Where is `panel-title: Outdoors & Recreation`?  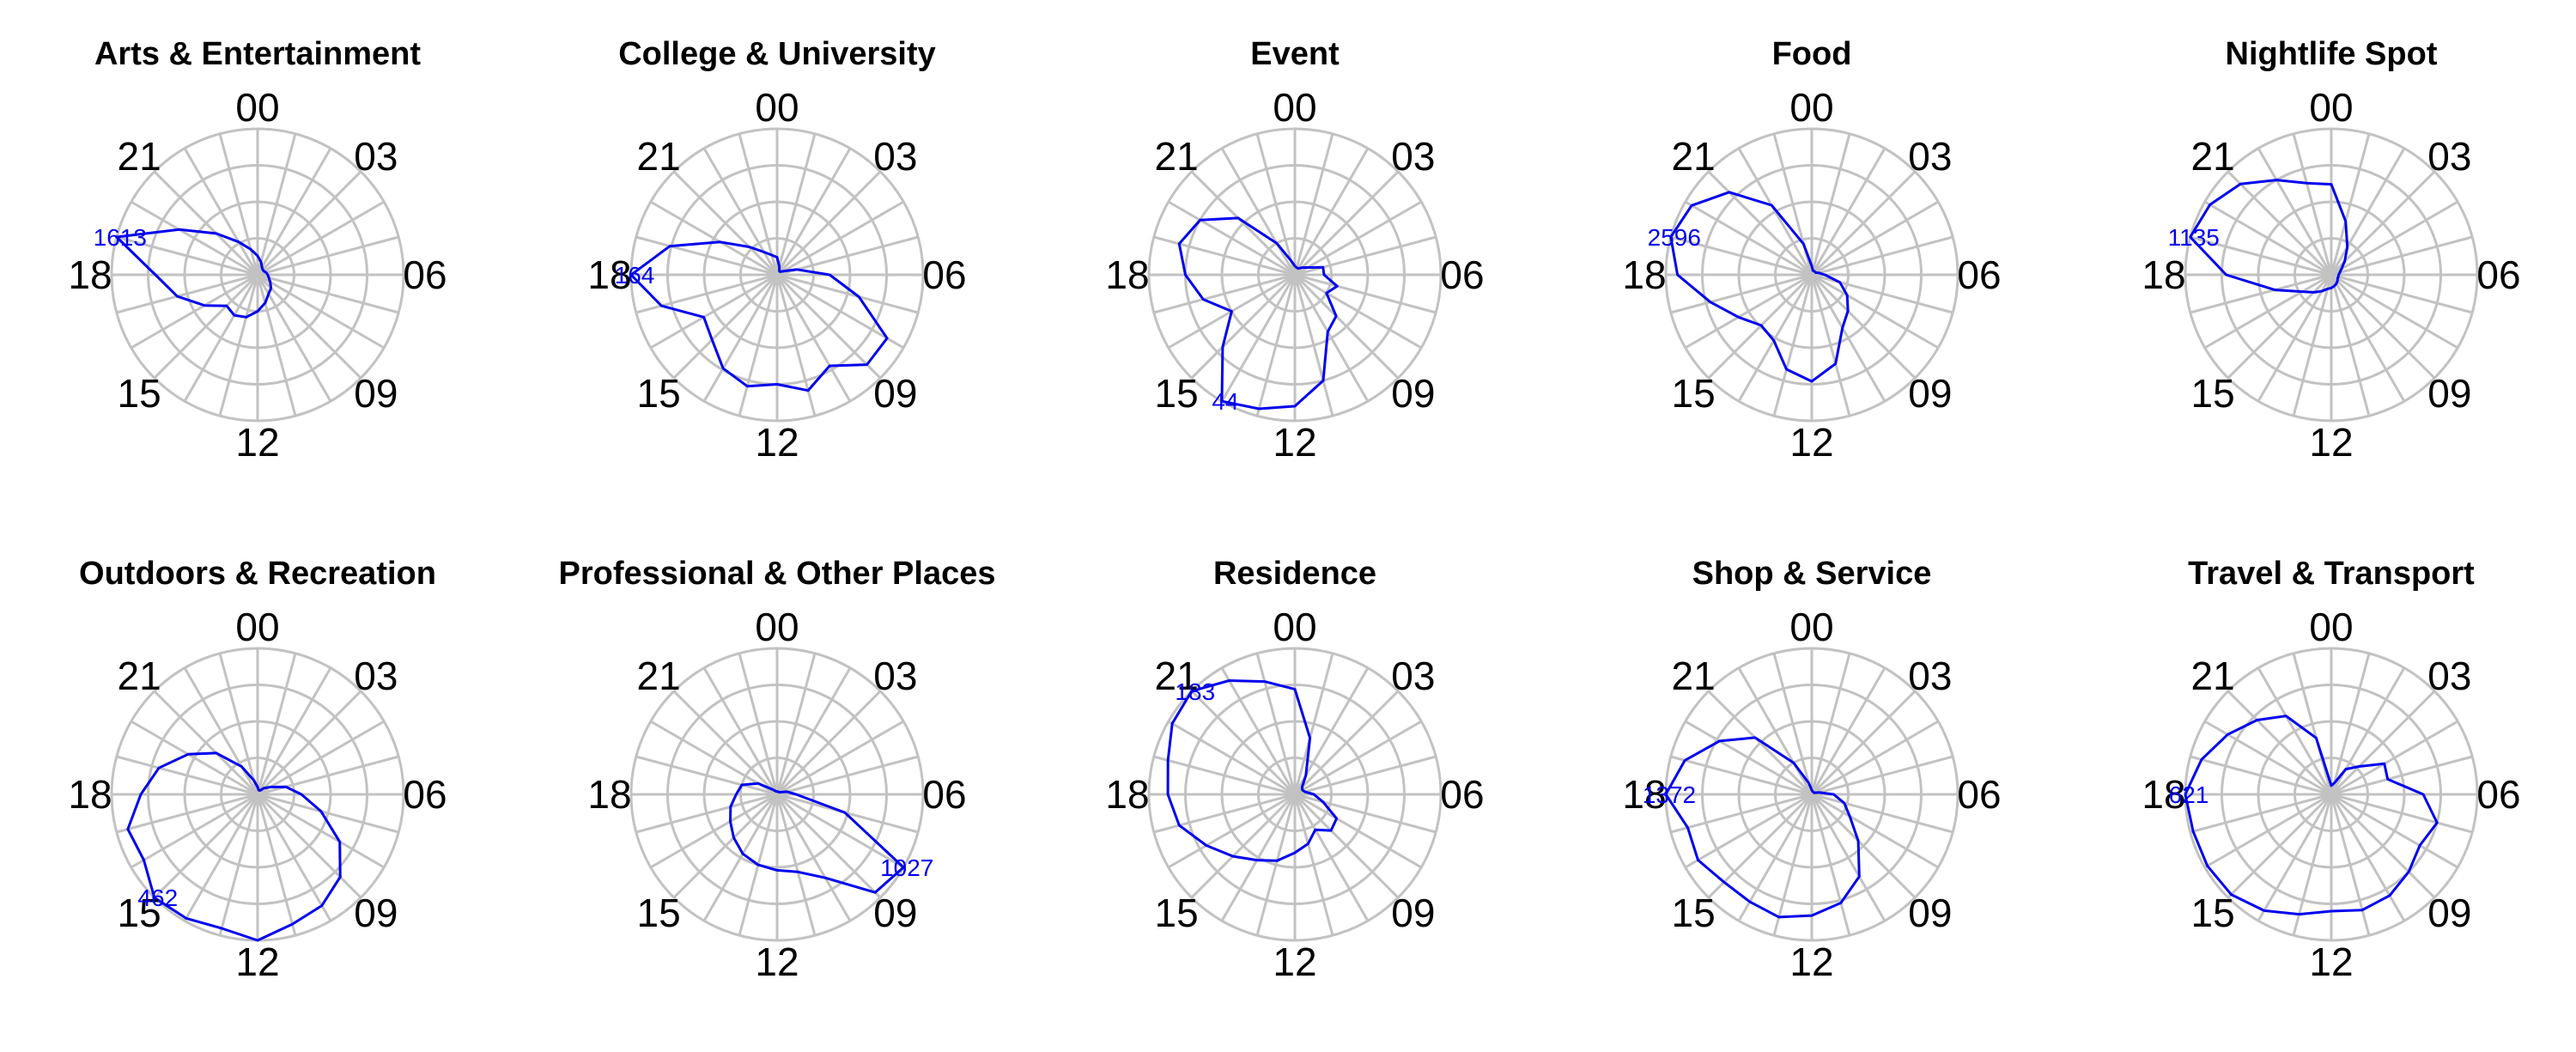
panel-title: Outdoors & Recreation is located at coordinates (258, 574).